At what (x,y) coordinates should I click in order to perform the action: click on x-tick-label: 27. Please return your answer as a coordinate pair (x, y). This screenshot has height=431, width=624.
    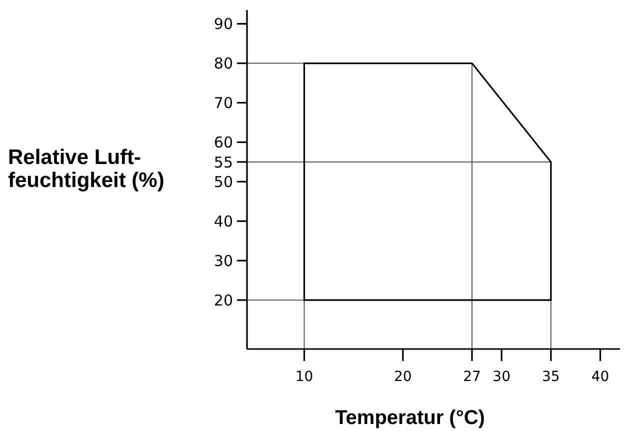
    Looking at the image, I should click on (472, 377).